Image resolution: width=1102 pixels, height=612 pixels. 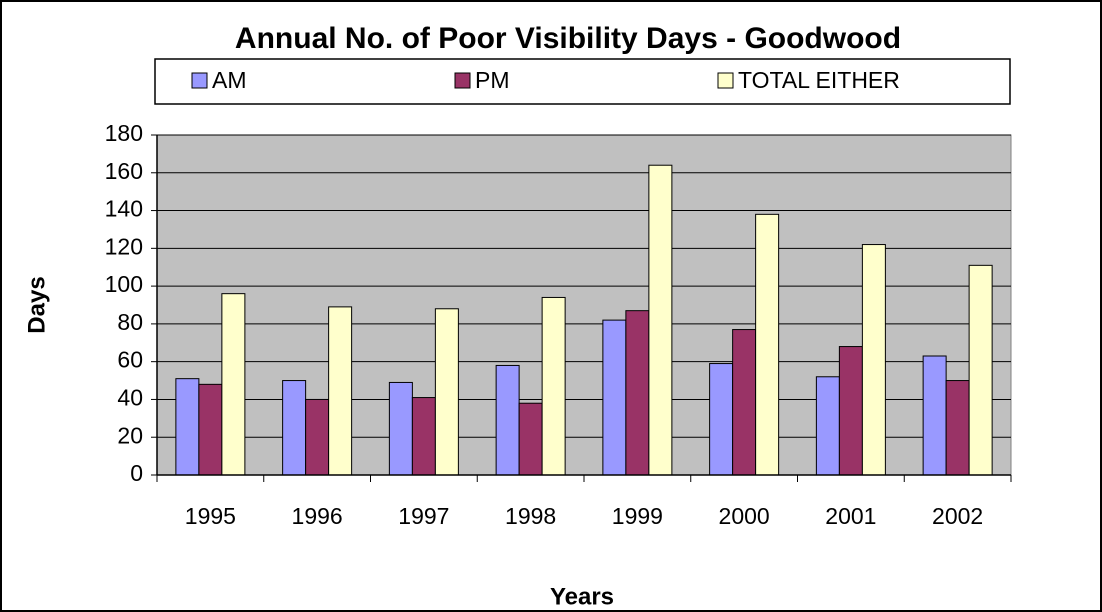 I want to click on y-tick-label: 120, so click(x=124, y=246).